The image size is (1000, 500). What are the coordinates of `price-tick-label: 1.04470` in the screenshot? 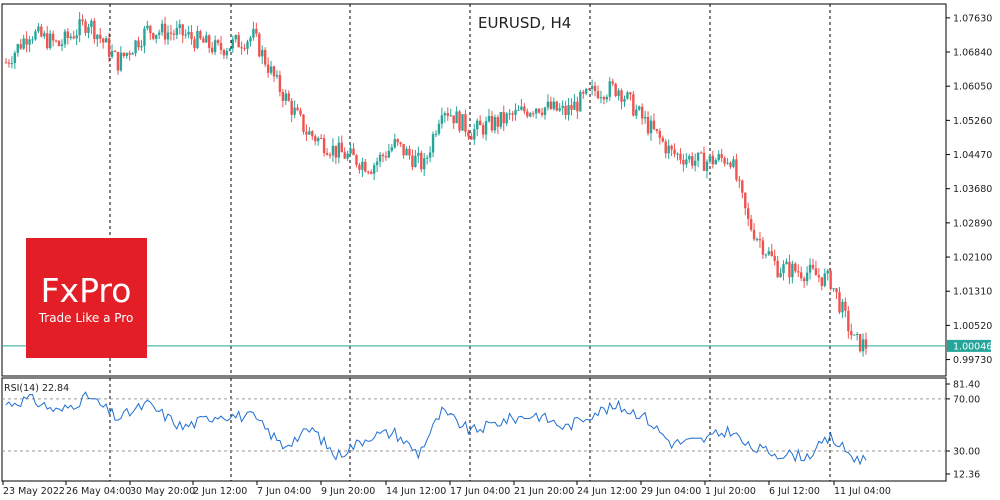 It's located at (972, 155).